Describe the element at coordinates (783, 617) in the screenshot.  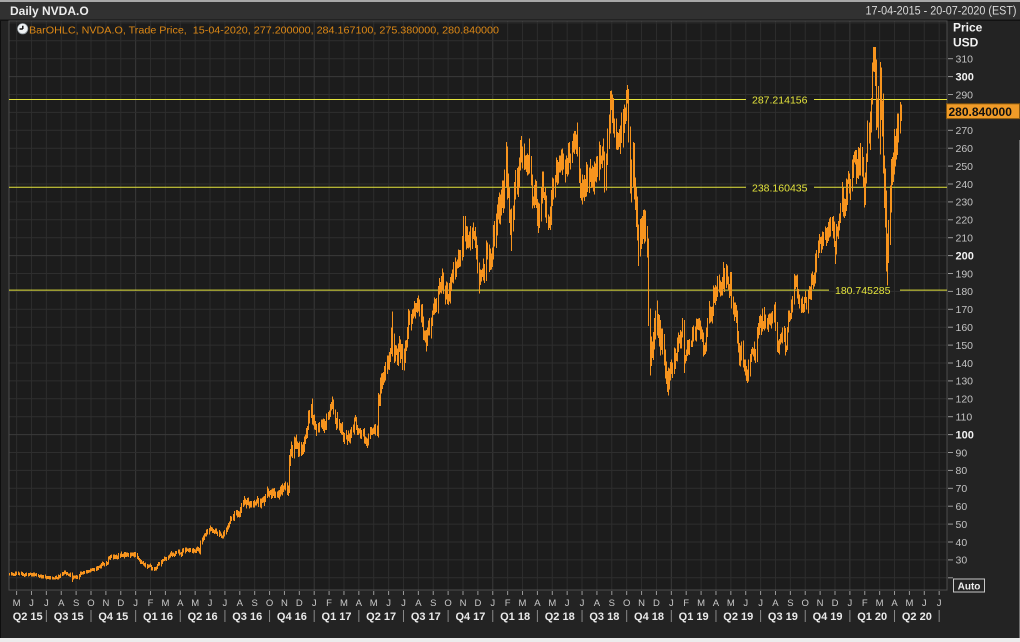
I see `svg-text: Q3 19` at that location.